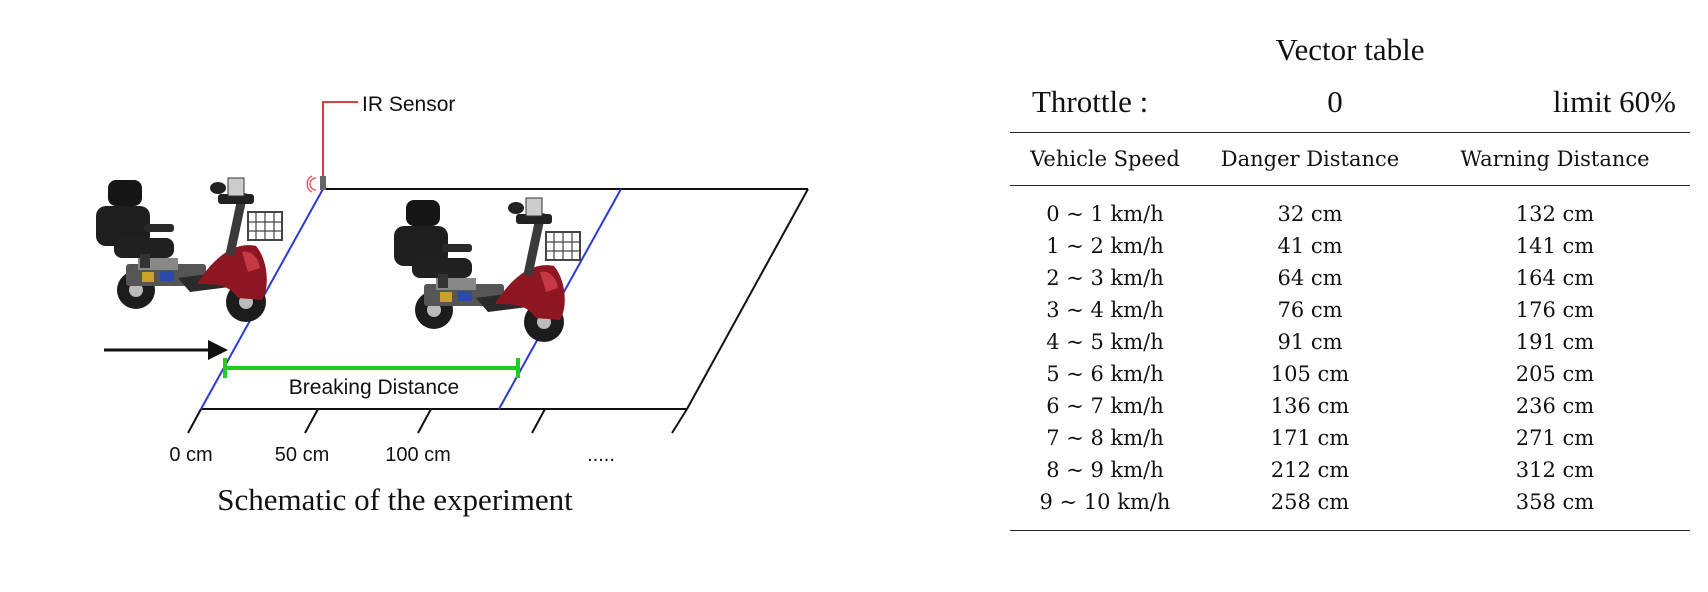 The width and height of the screenshot is (1708, 592). Describe the element at coordinates (1555, 502) in the screenshot. I see `warning-distance-cell: 358 cm` at that location.